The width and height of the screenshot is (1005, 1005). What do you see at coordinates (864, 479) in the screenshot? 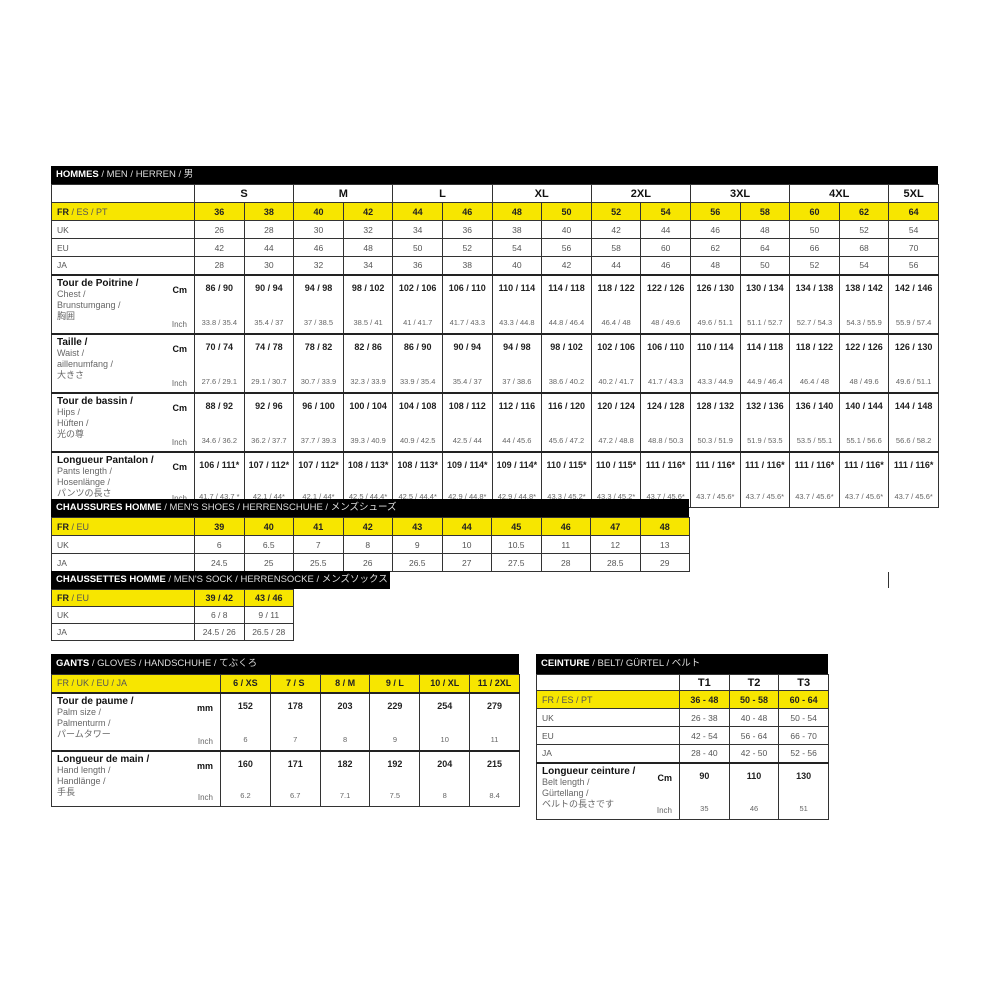
I see `measurement-values: 111 / 116* 43.7 / 45.6*` at bounding box center [864, 479].